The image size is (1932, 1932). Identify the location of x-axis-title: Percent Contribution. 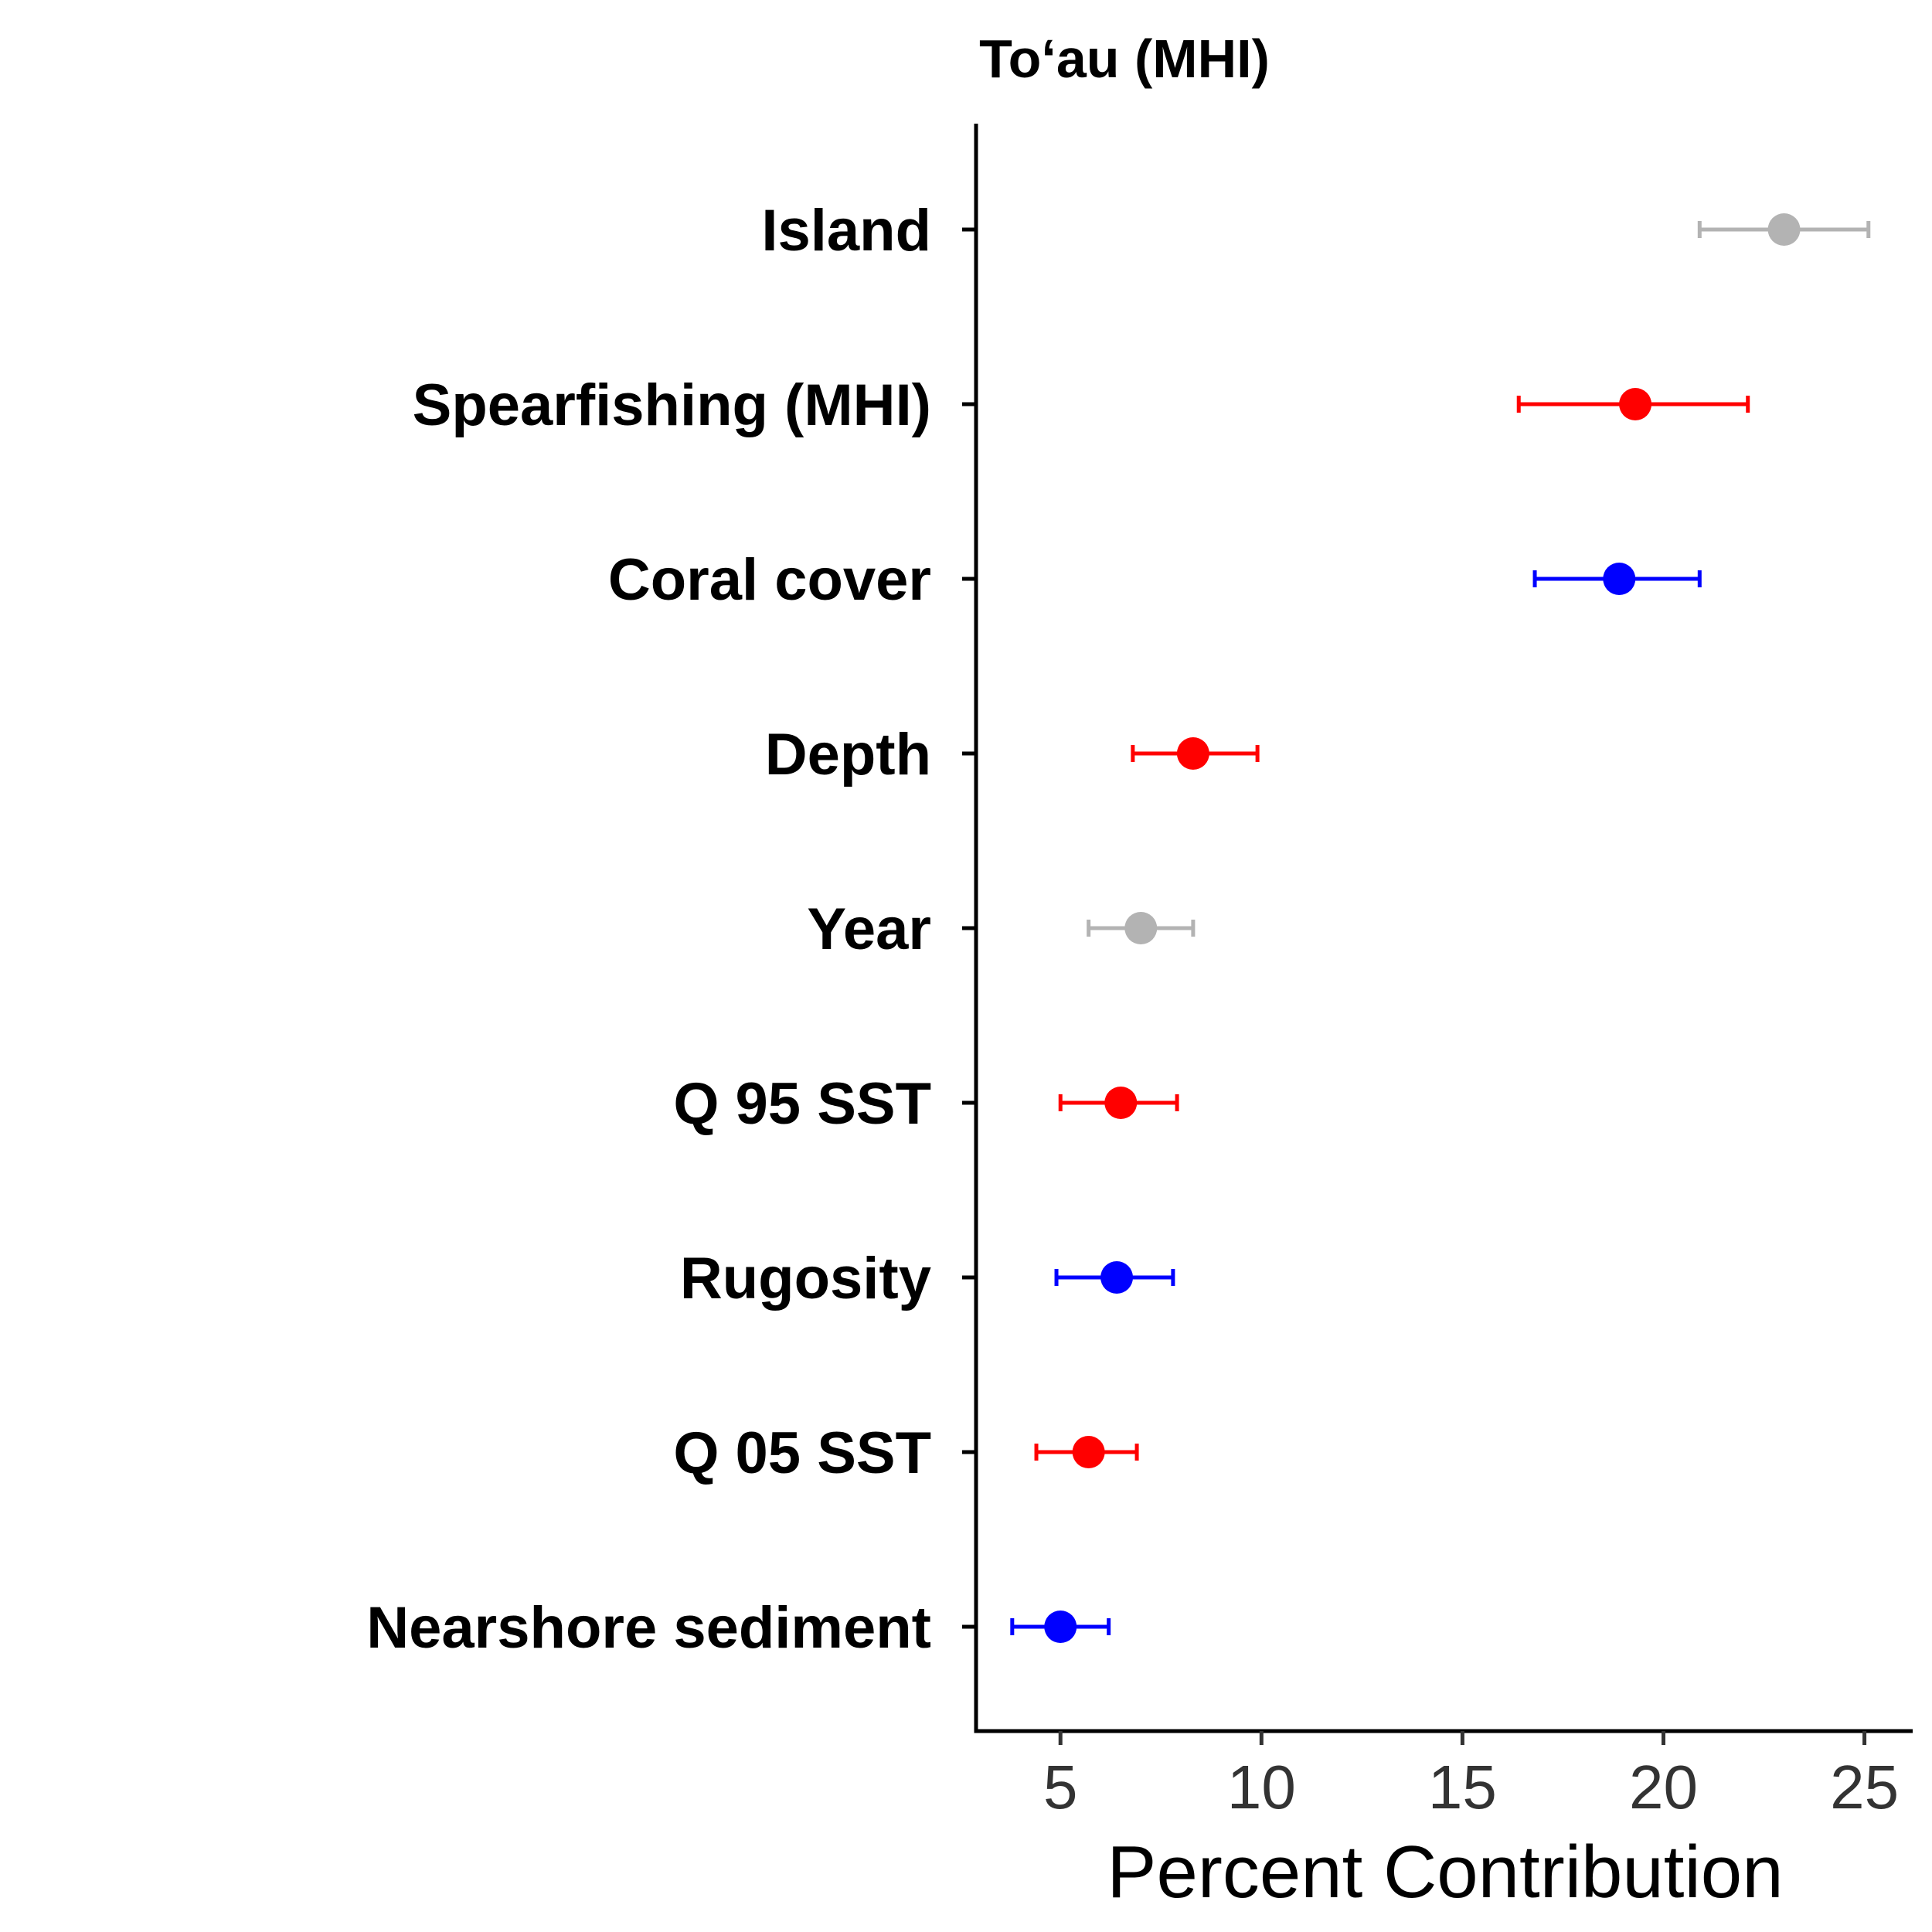
(1445, 1872).